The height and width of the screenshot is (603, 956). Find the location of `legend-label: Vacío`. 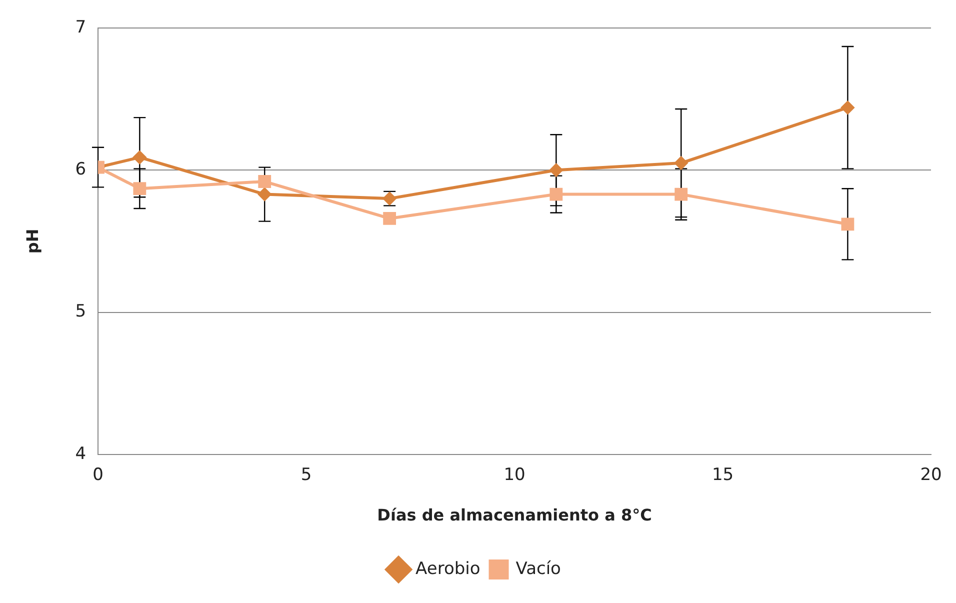

legend-label: Vacío is located at coordinates (538, 568).